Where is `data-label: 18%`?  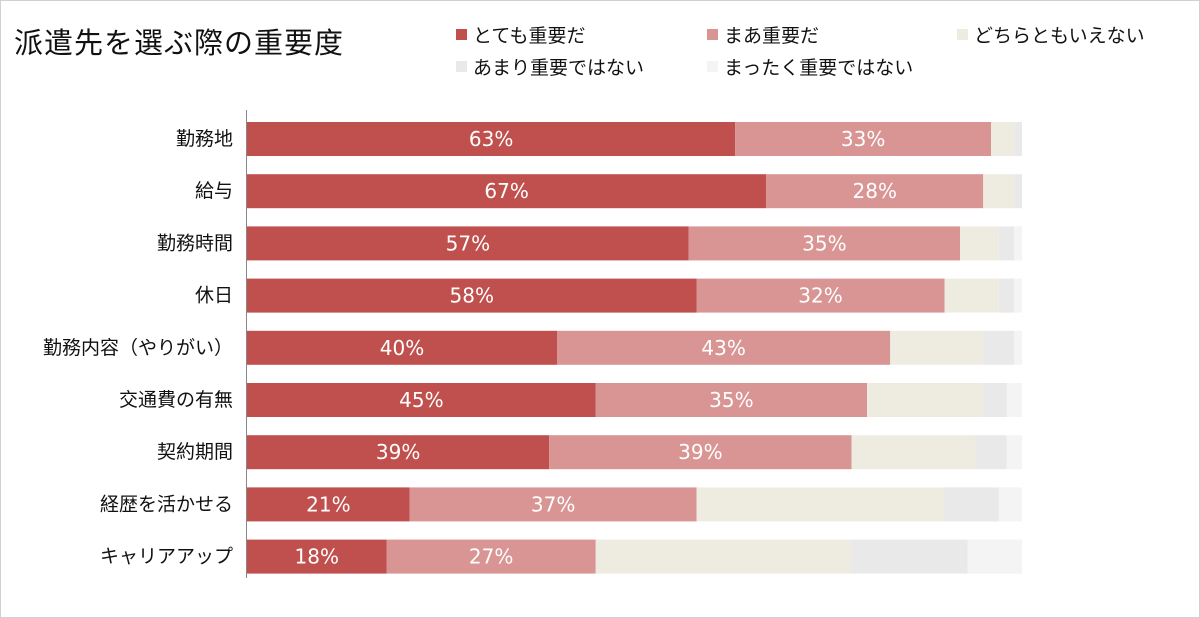
data-label: 18% is located at coordinates (317, 557).